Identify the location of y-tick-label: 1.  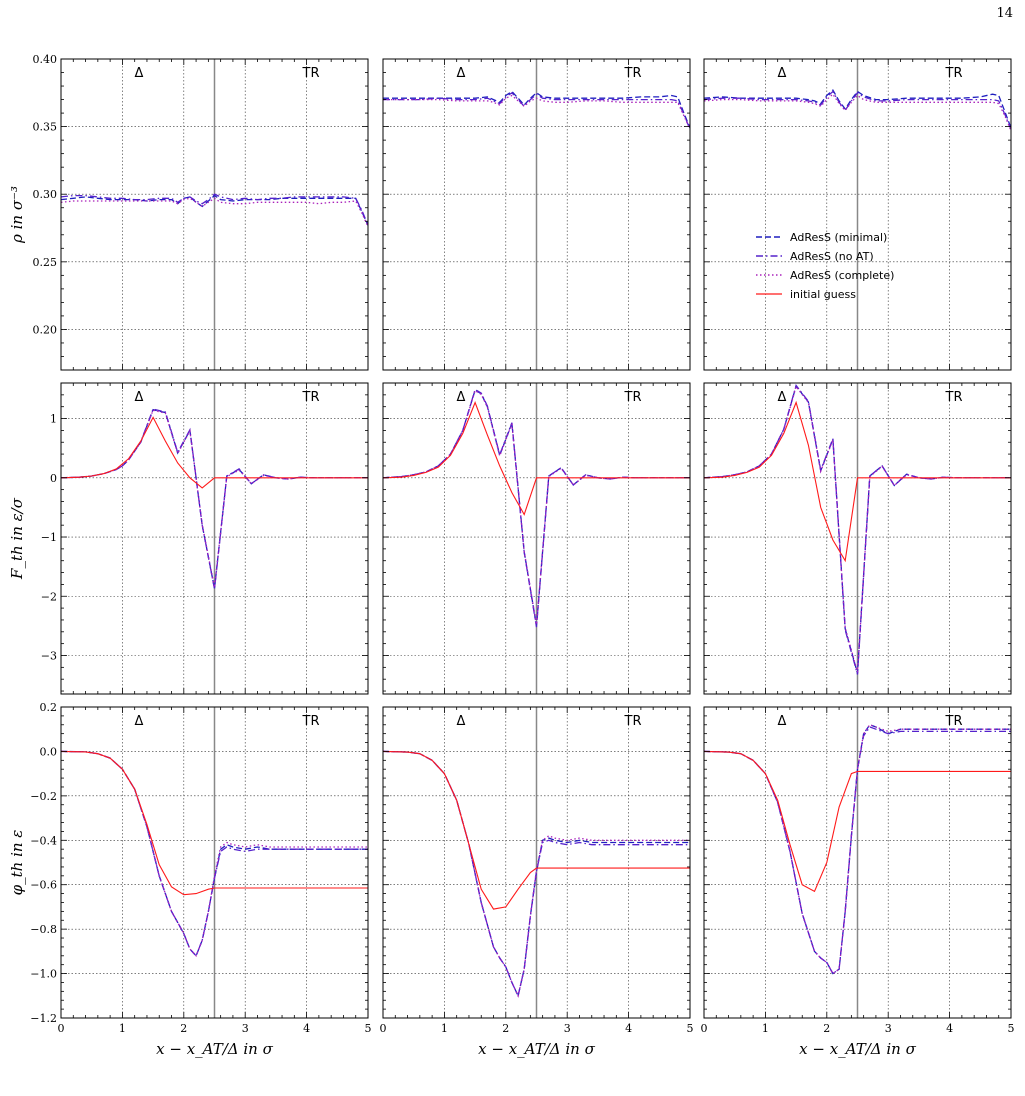
(53, 419).